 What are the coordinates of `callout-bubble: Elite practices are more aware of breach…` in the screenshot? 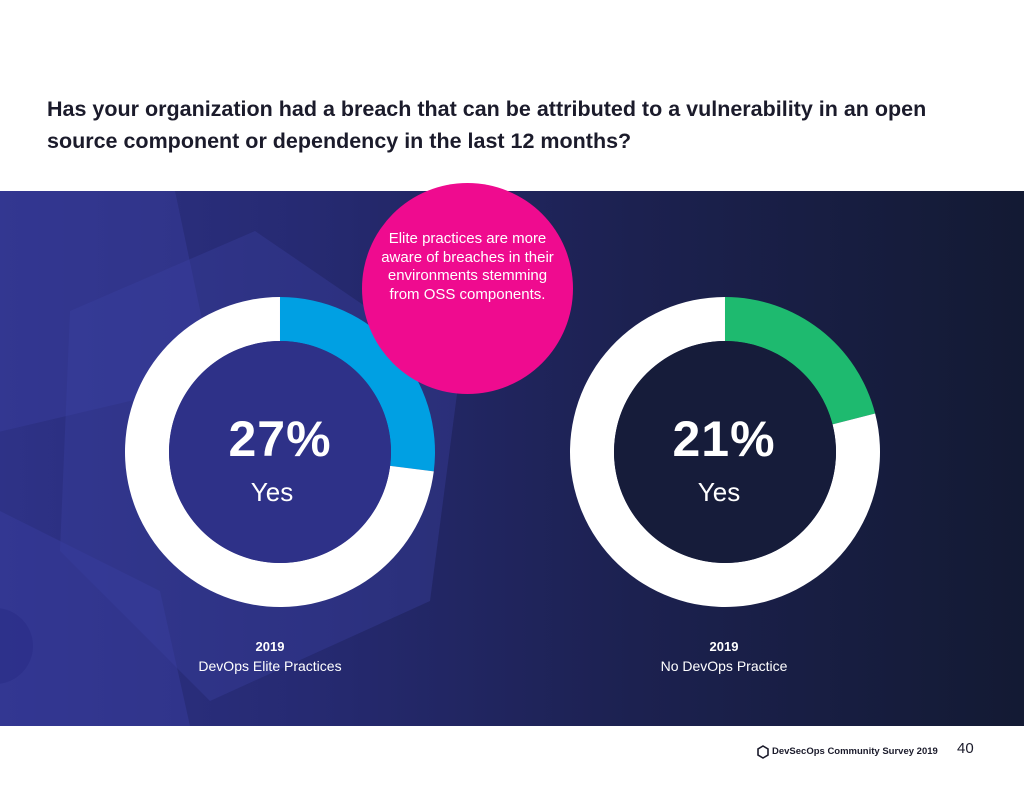 It's located at (467, 288).